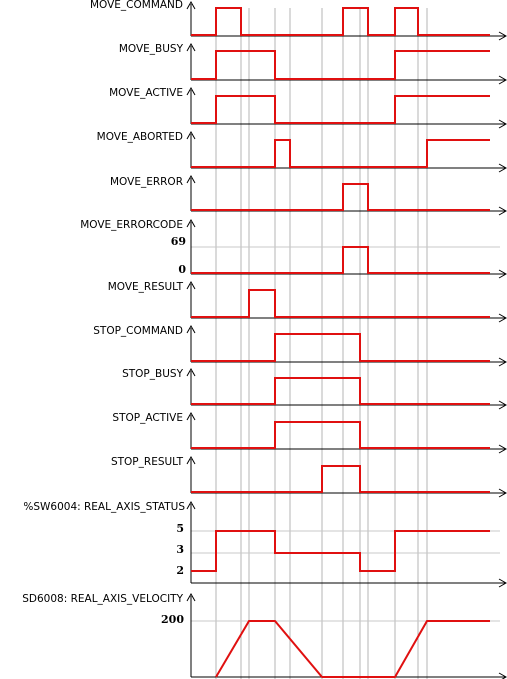 This screenshot has height=679, width=507. Describe the element at coordinates (102, 599) in the screenshot. I see `signal-label-real-axis-velocity: SD6008: REAL_AXIS_VELOCITY` at that location.